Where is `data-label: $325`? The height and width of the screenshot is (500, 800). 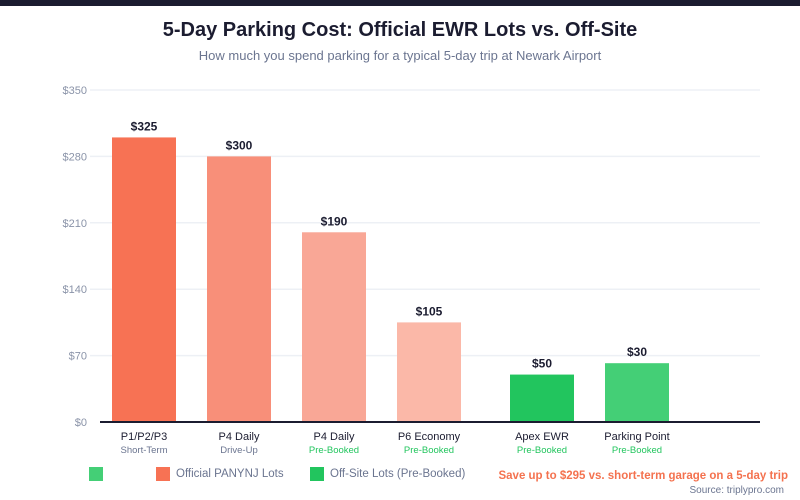
data-label: $325 is located at coordinates (144, 126).